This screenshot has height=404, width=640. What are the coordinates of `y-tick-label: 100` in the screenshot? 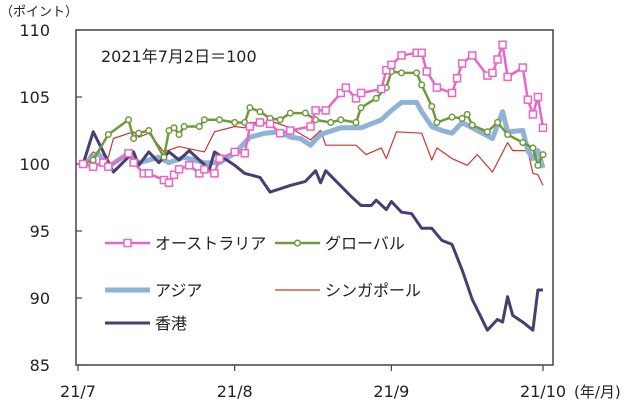 It's located at (34, 164).